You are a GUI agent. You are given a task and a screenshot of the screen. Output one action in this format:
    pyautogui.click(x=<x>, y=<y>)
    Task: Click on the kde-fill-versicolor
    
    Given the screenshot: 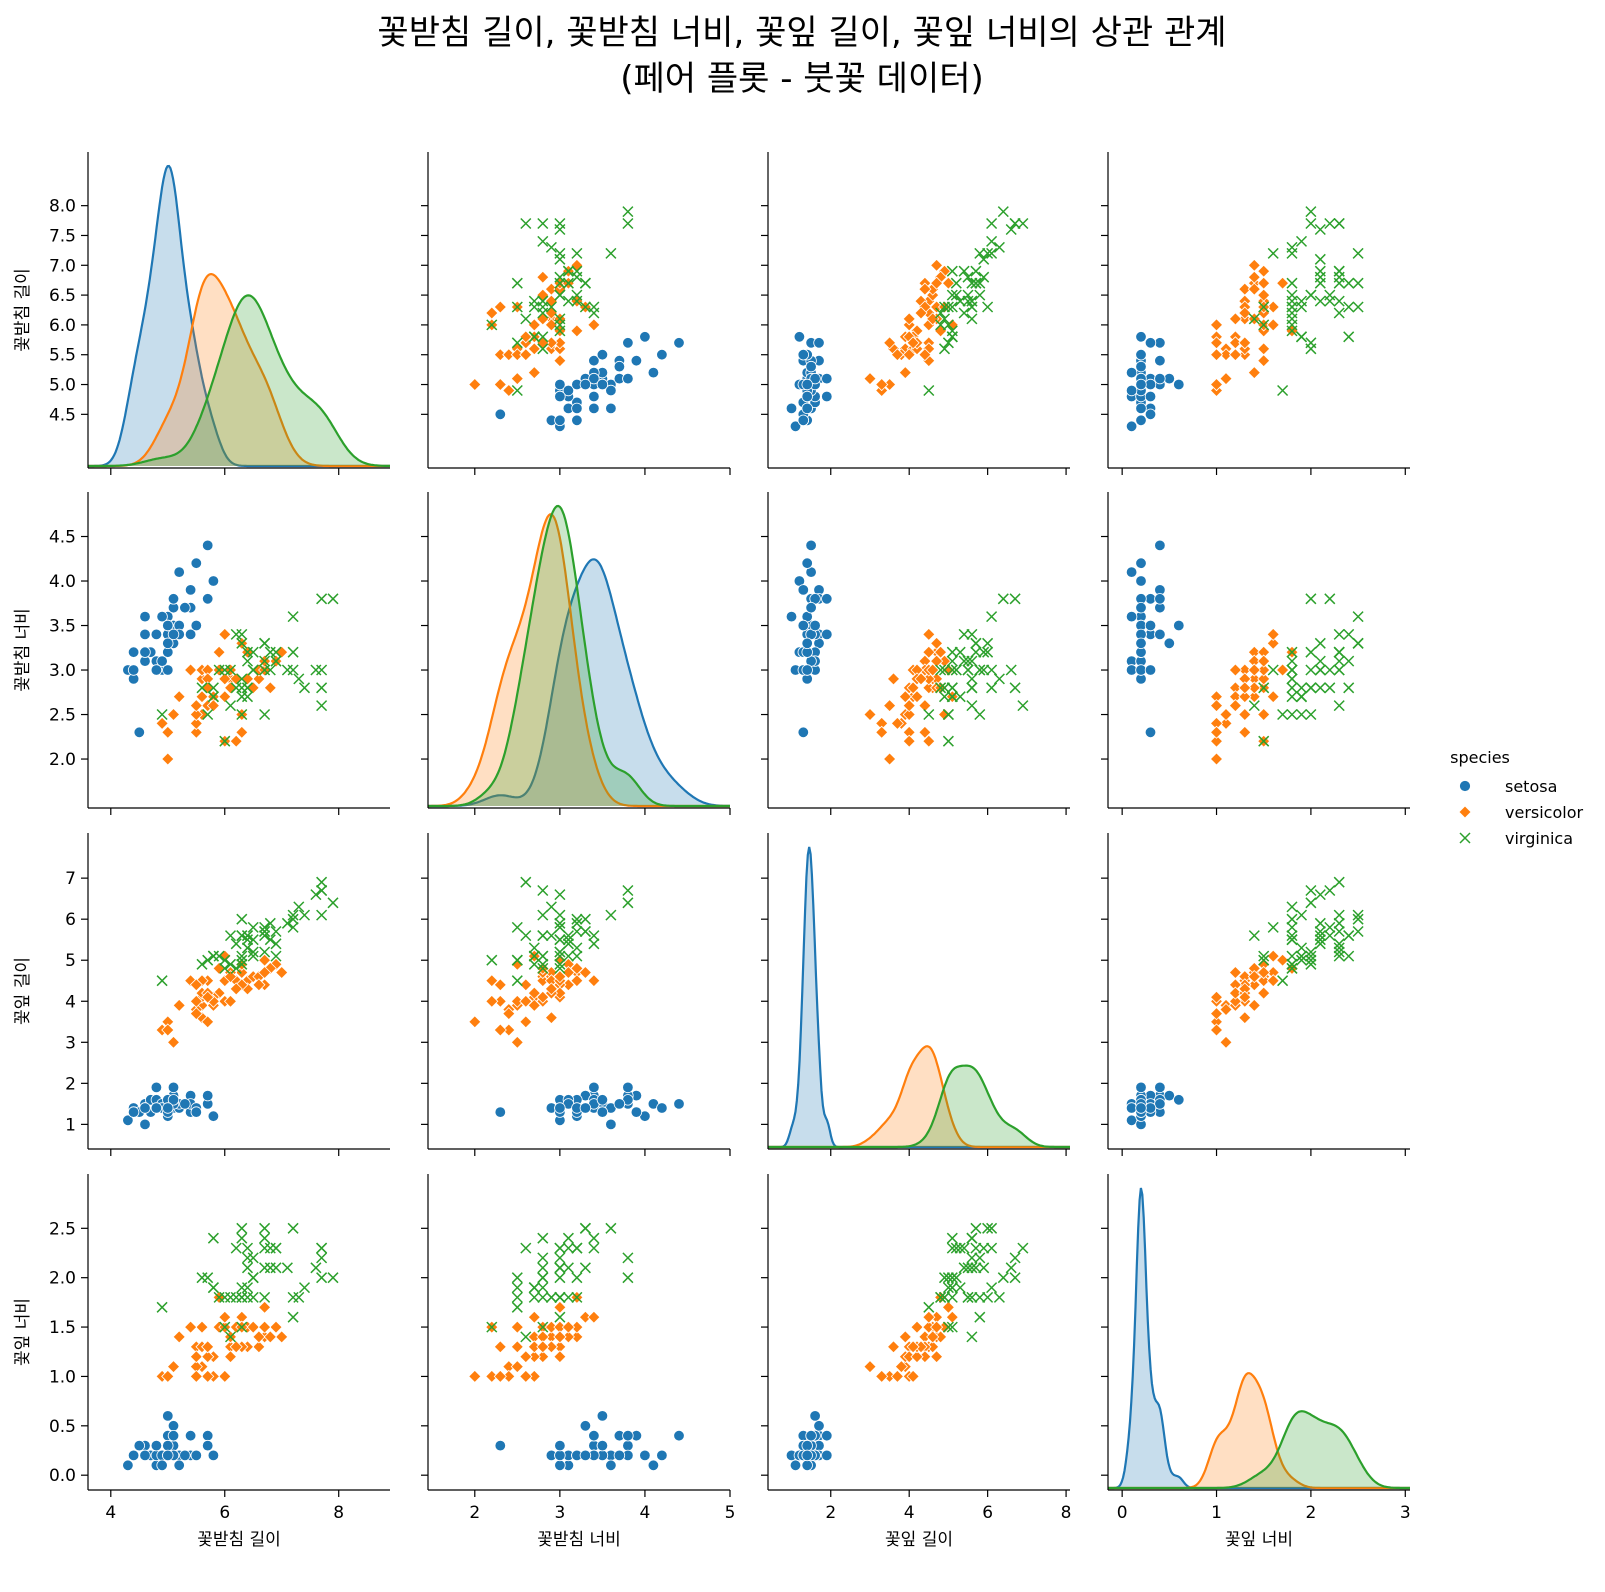 What is the action you would take?
    pyautogui.click(x=579, y=660)
    